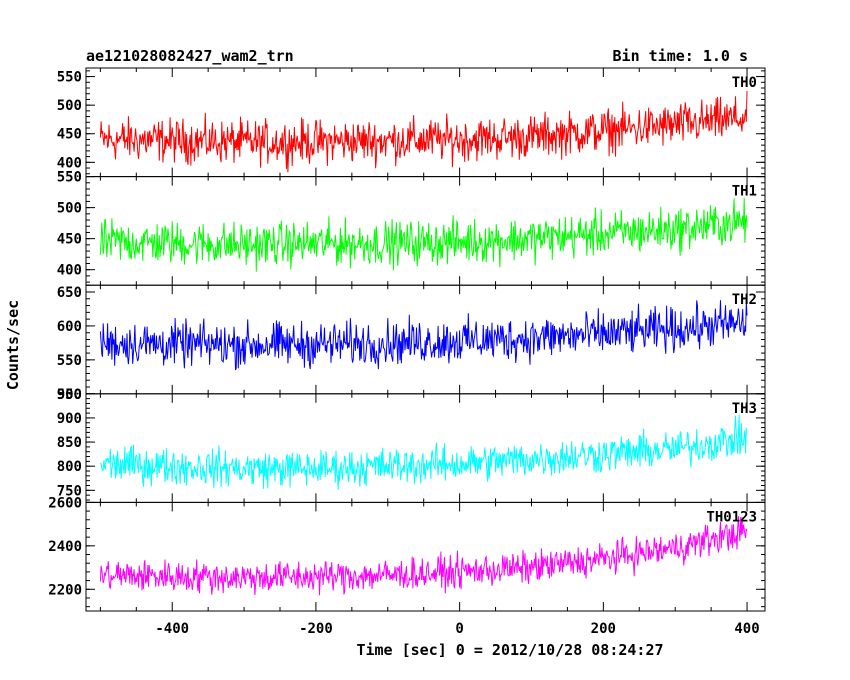  I want to click on x-tick-label: -200, so click(316, 629).